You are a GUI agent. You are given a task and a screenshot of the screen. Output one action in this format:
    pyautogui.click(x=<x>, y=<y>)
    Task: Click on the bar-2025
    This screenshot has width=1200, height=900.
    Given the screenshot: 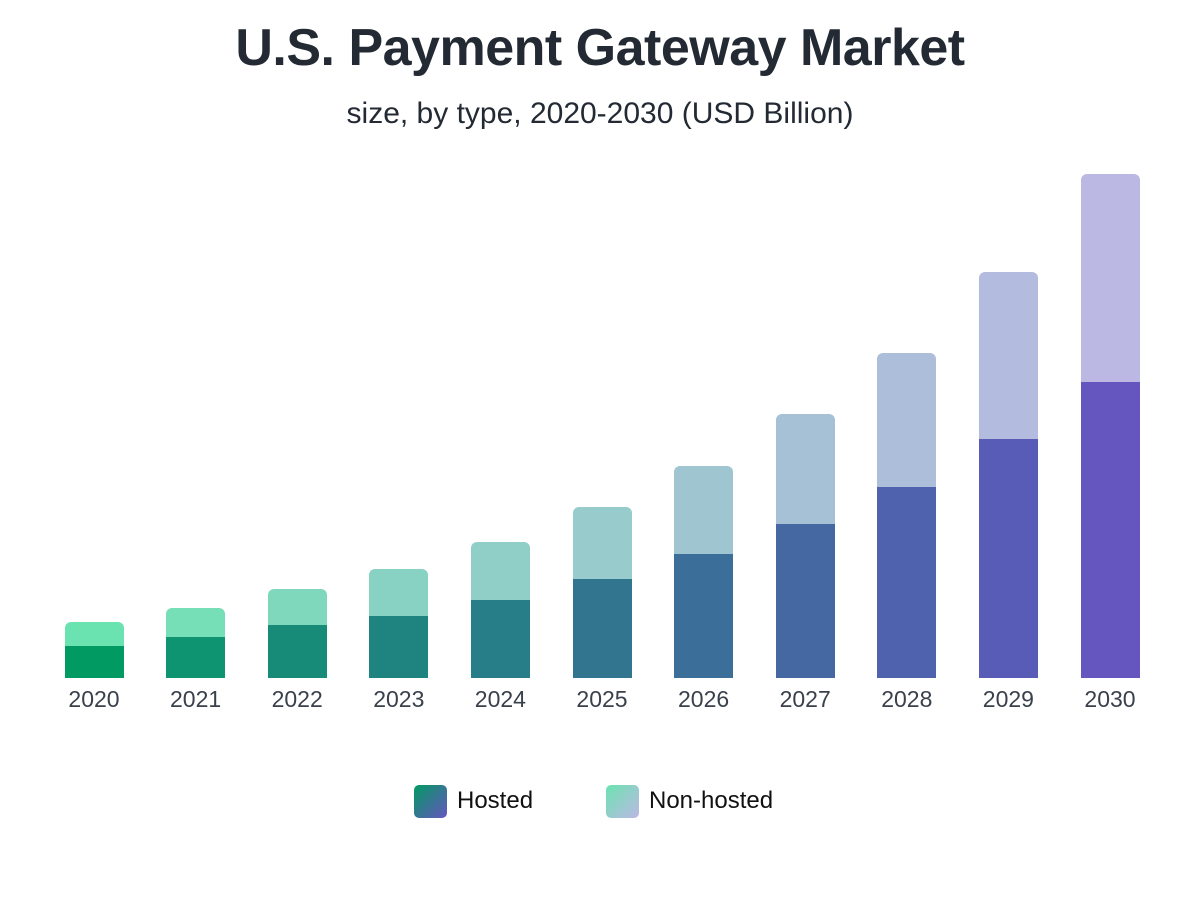 What is the action you would take?
    pyautogui.click(x=602, y=592)
    